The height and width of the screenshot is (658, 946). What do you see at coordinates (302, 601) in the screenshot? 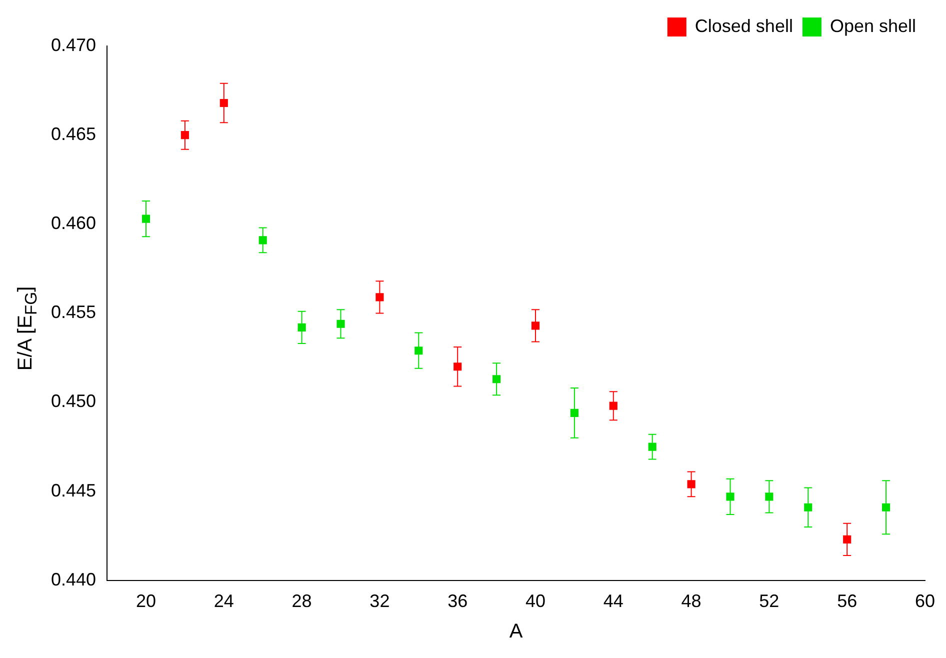
I see `x-tick-label: 28` at bounding box center [302, 601].